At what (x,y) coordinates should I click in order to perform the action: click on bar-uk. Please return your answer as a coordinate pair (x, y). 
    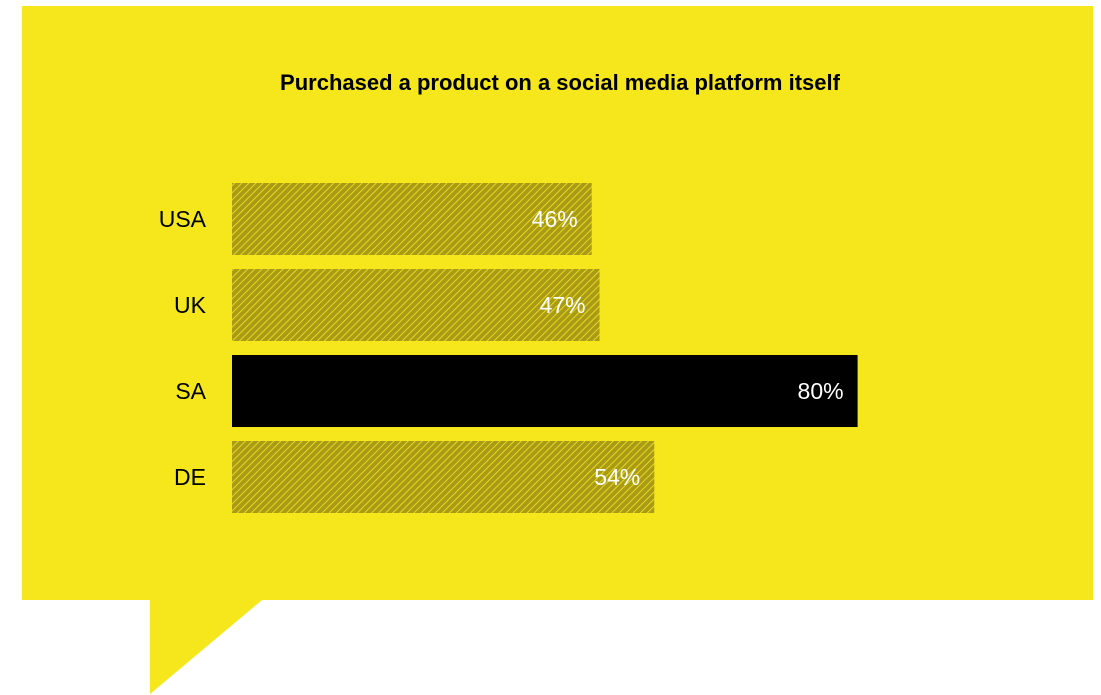
    Looking at the image, I should click on (416, 305).